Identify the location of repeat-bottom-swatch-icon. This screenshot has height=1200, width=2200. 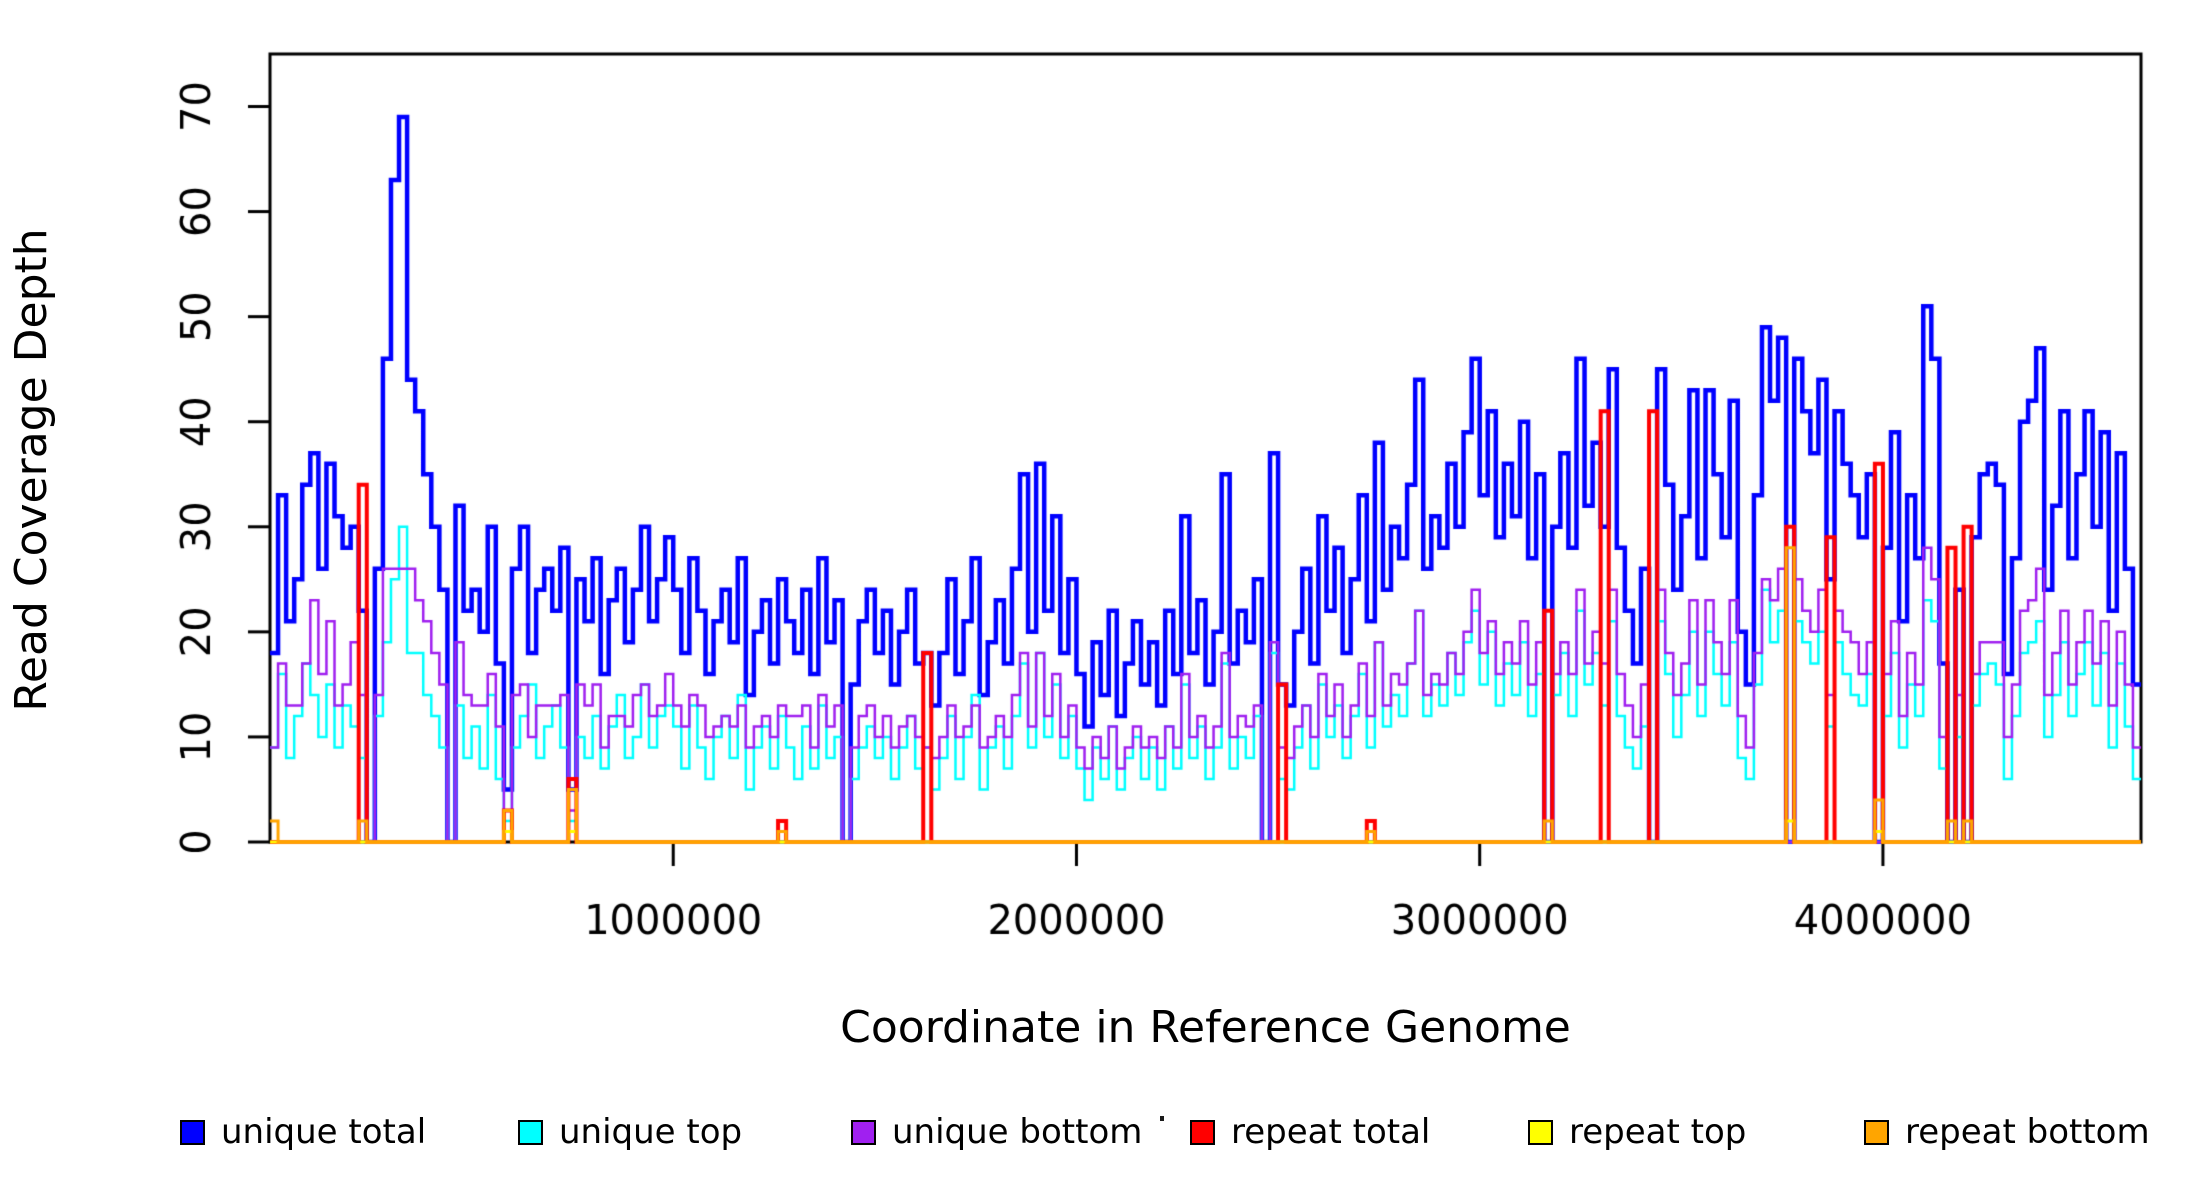
(1876, 1132).